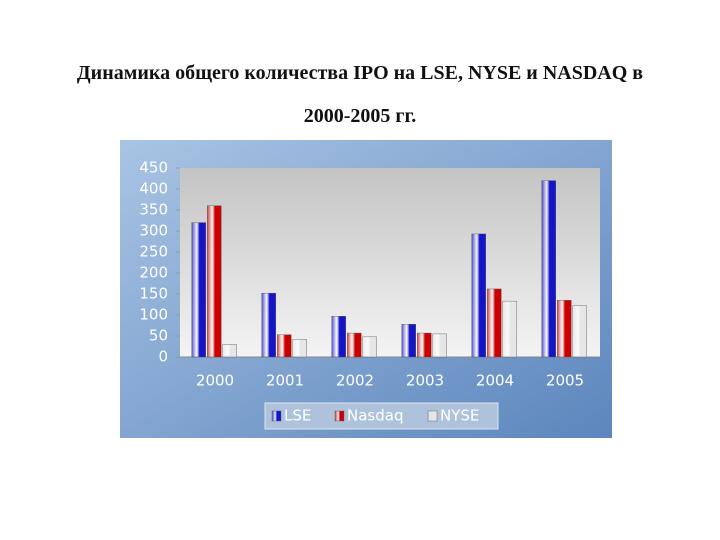 This screenshot has width=720, height=540. Describe the element at coordinates (153, 231) in the screenshot. I see `y-tick-label: 300` at that location.